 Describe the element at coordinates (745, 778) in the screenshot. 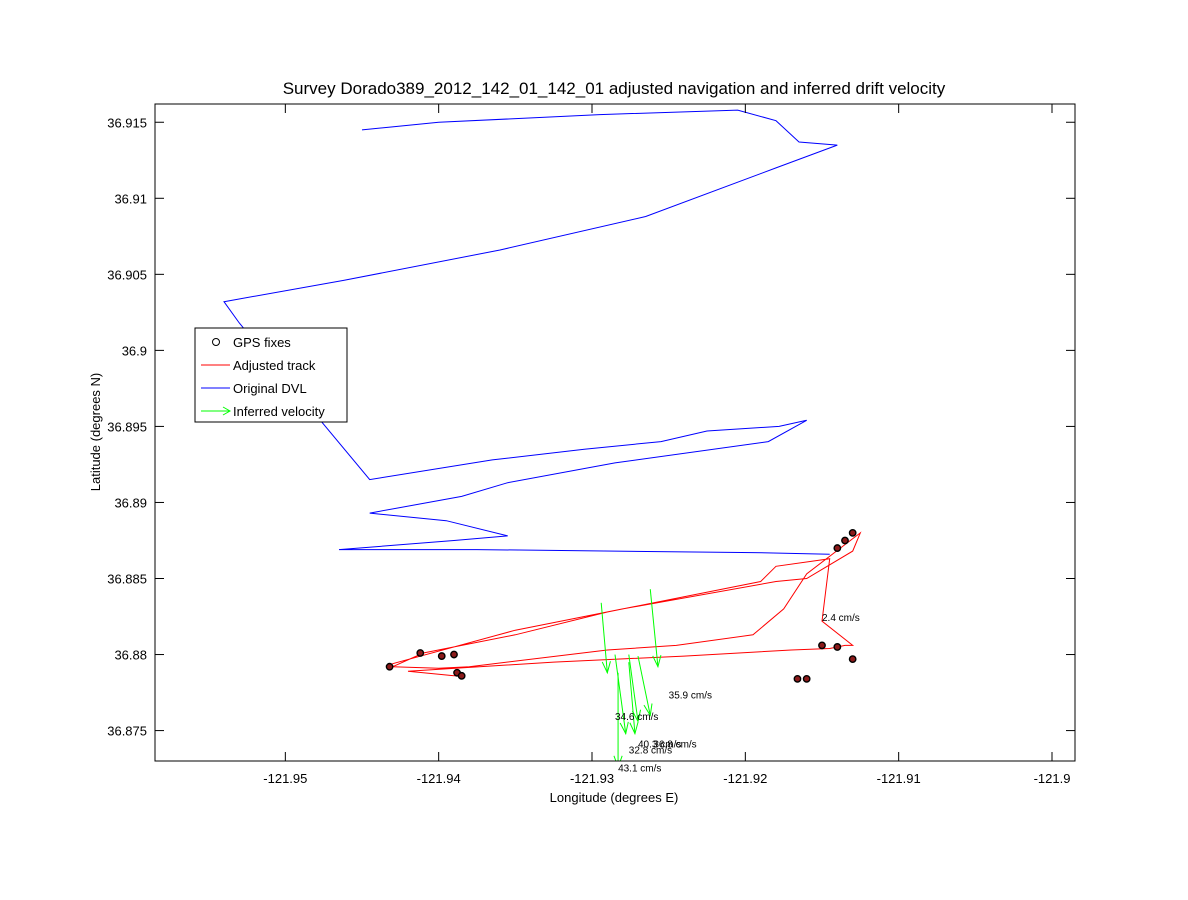

I see `x-tick-label: -121.92` at that location.